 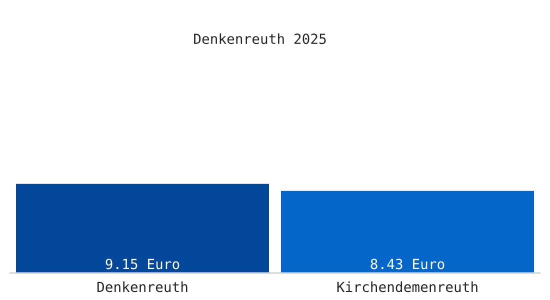 What do you see at coordinates (260, 38) in the screenshot?
I see `chart-title: Denkenreuth 2025` at bounding box center [260, 38].